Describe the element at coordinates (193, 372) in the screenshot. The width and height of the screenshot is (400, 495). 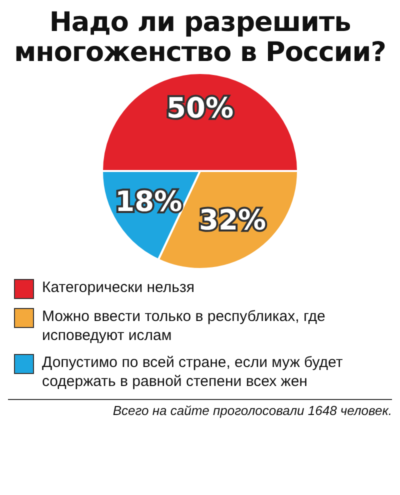
I see `legend-label: Допустимо по всей стране, если муж будет содержать в равной степени всех жен` at that location.